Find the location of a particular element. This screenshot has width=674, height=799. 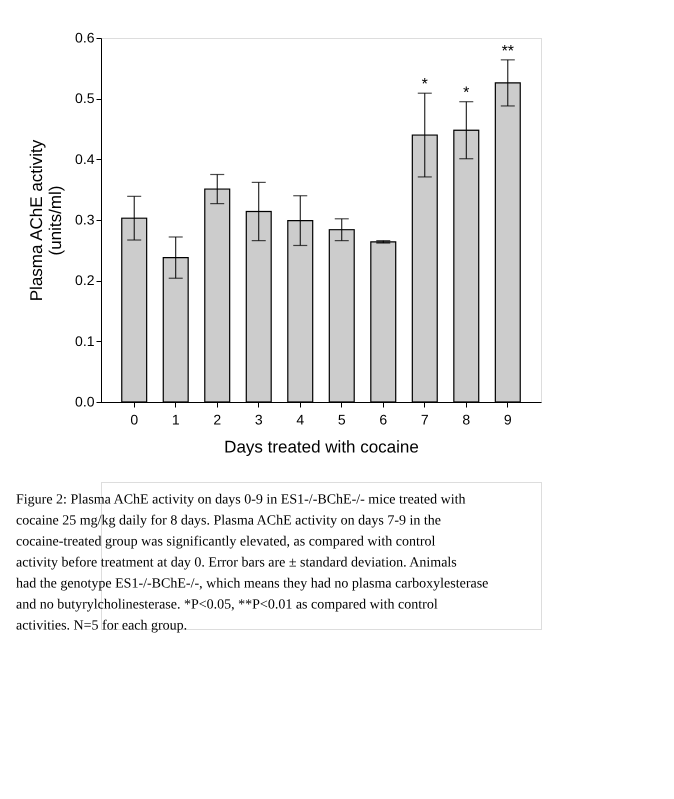

y-axis-title: Plasma AChE activity (units/ml) is located at coordinates (46, 220).